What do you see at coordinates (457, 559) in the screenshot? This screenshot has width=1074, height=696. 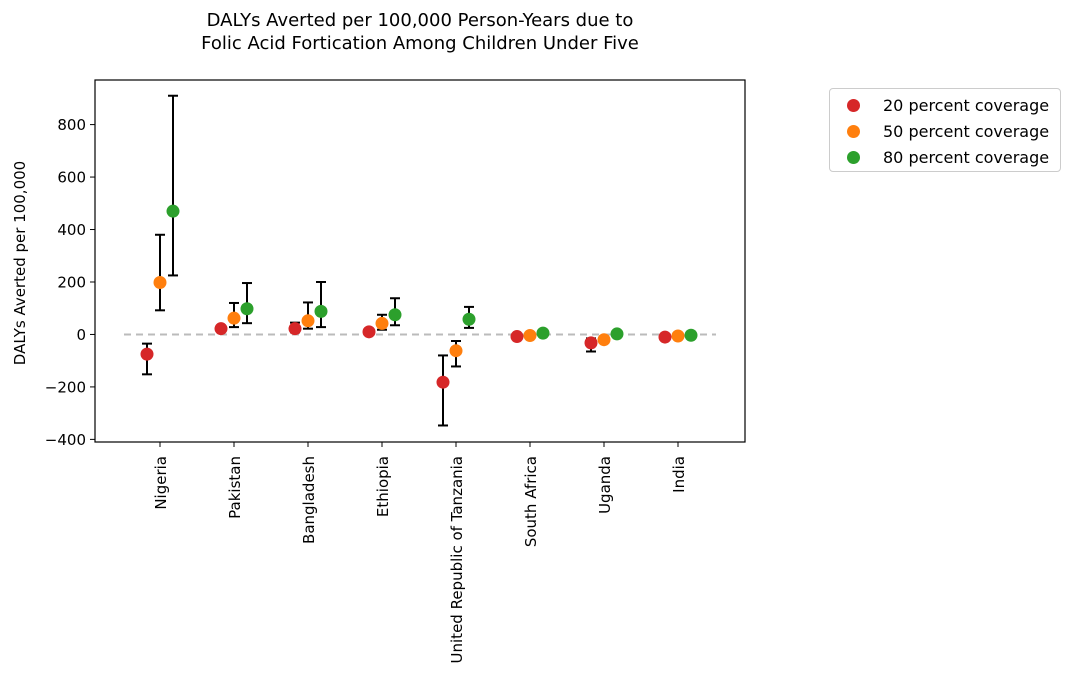 I see `x-tick-label: United Republic of Tanzania` at bounding box center [457, 559].